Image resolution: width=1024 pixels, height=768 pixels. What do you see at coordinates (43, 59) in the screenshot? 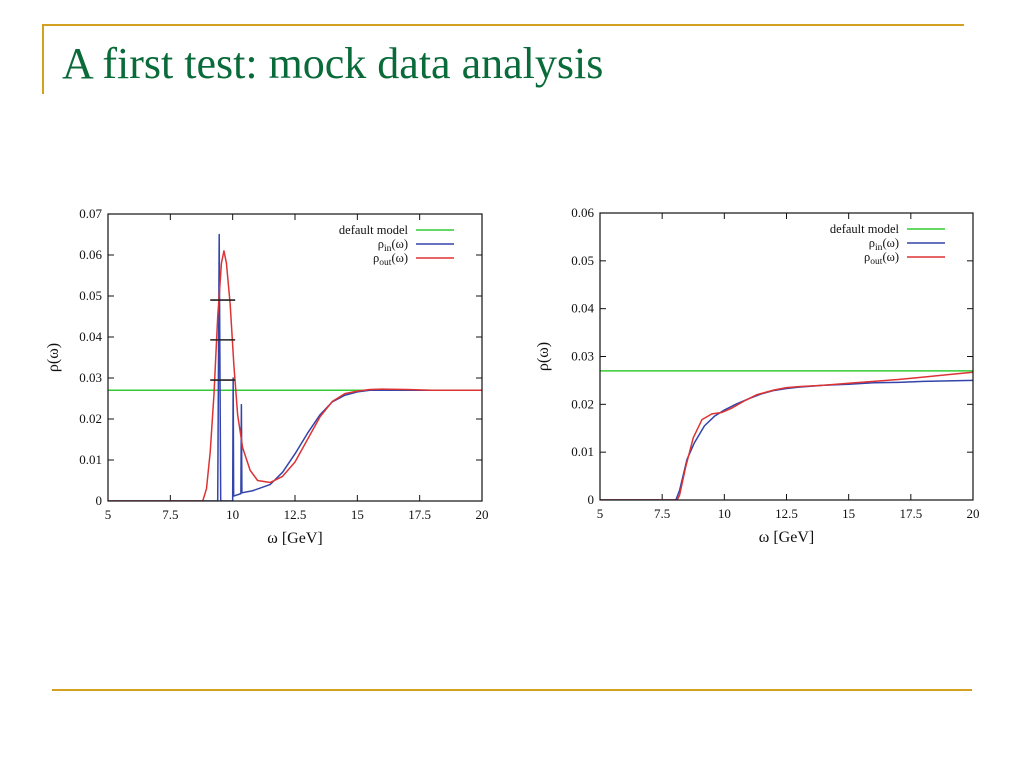
I see `left-rule` at bounding box center [43, 59].